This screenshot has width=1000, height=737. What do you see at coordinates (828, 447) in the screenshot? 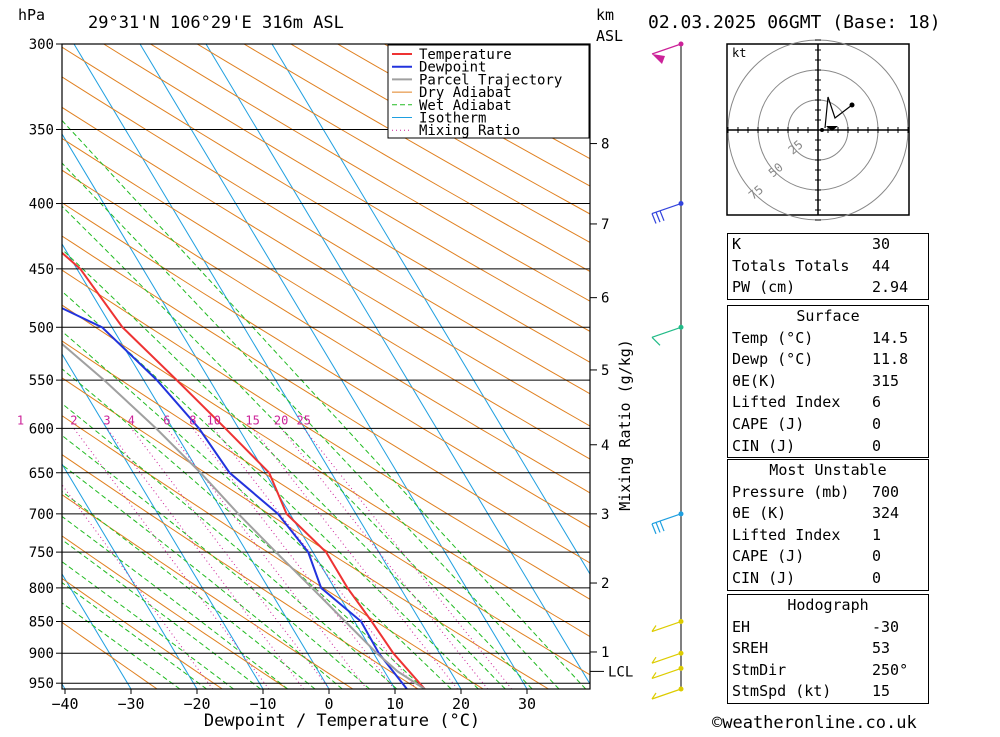
I see `index-row: CIN (J) 0` at bounding box center [828, 447].